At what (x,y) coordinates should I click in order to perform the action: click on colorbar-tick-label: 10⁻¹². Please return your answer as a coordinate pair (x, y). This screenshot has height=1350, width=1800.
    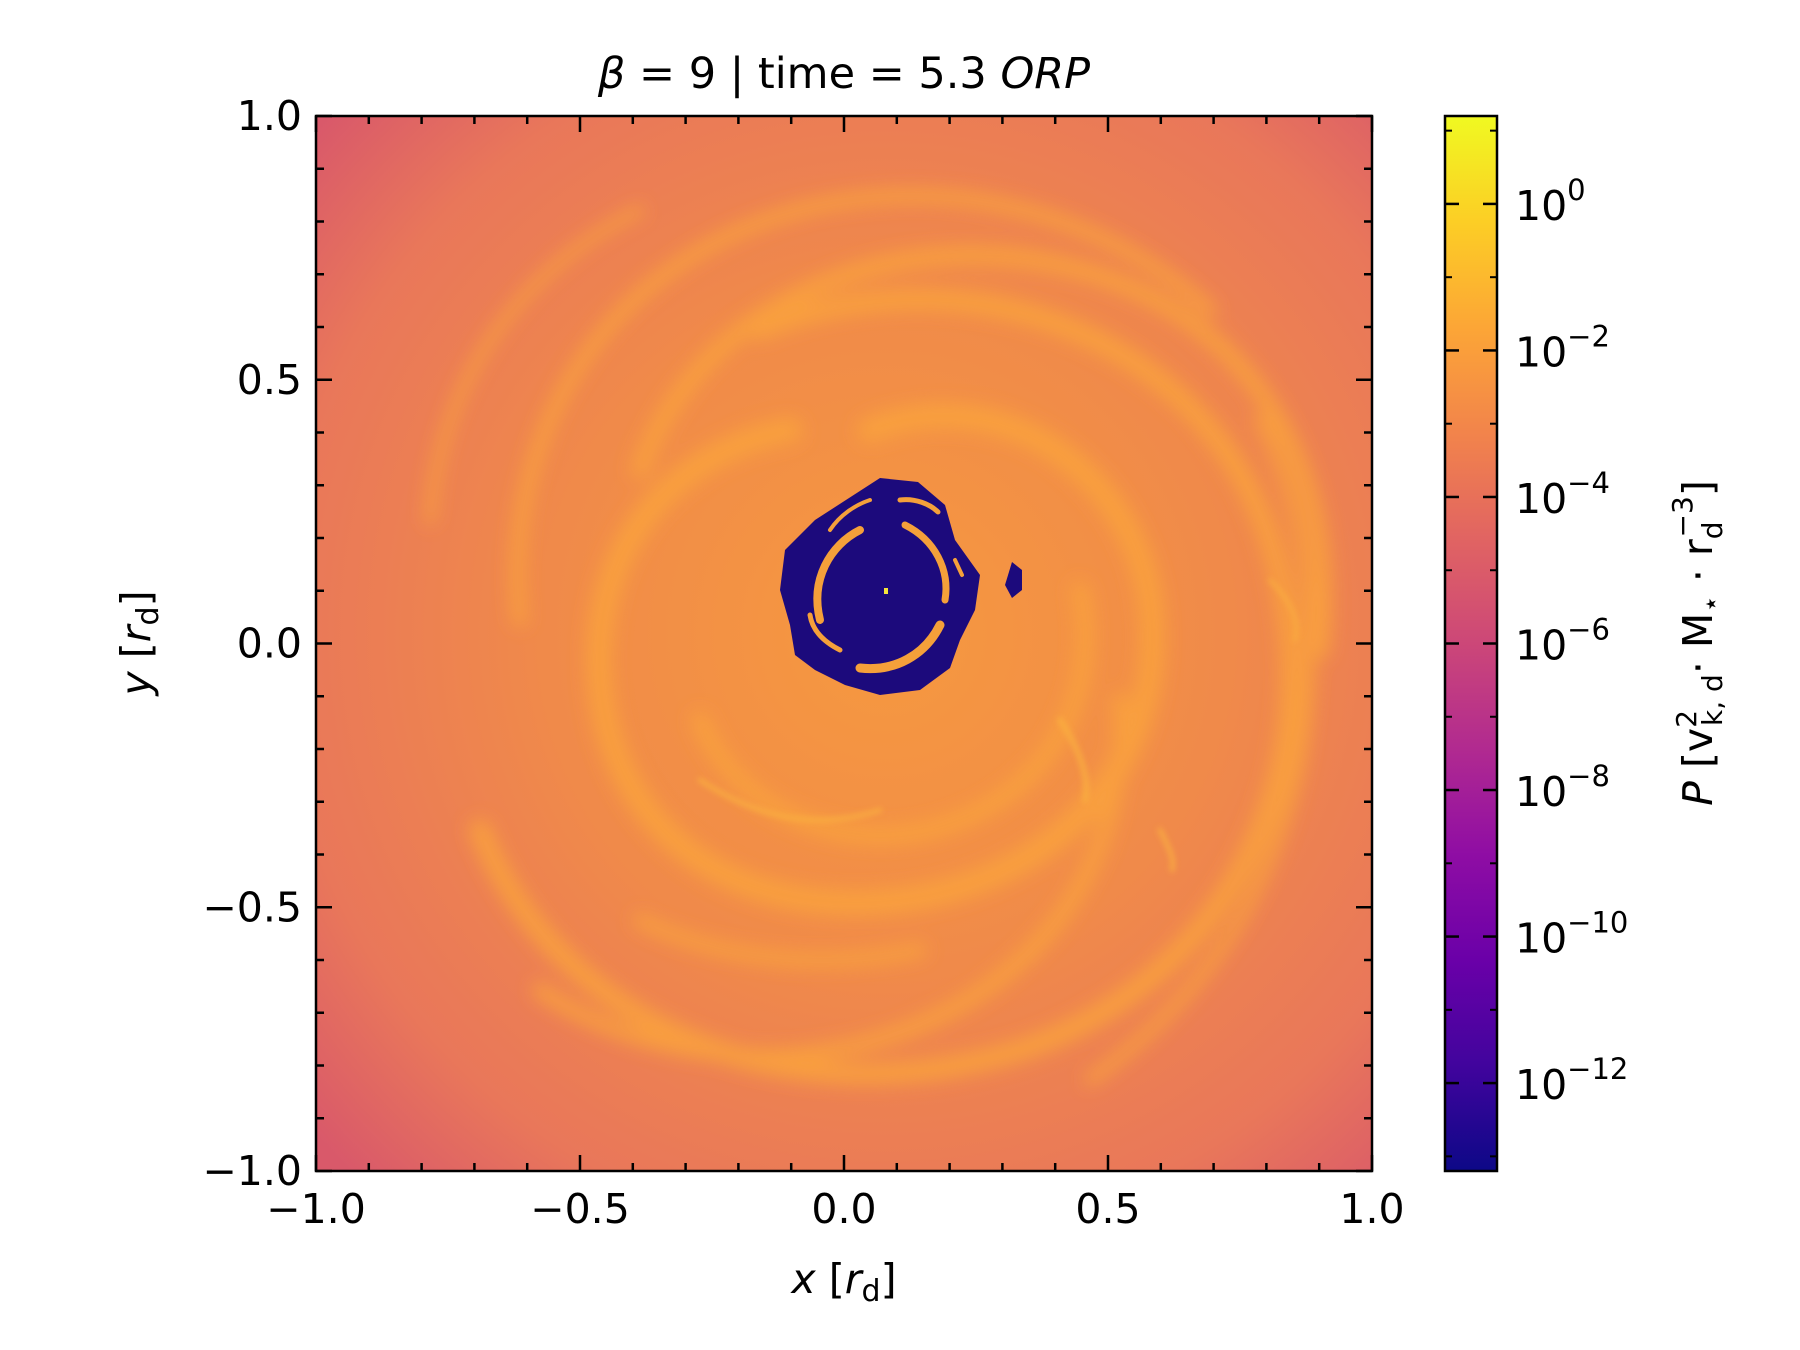
    Looking at the image, I should click on (1571, 1080).